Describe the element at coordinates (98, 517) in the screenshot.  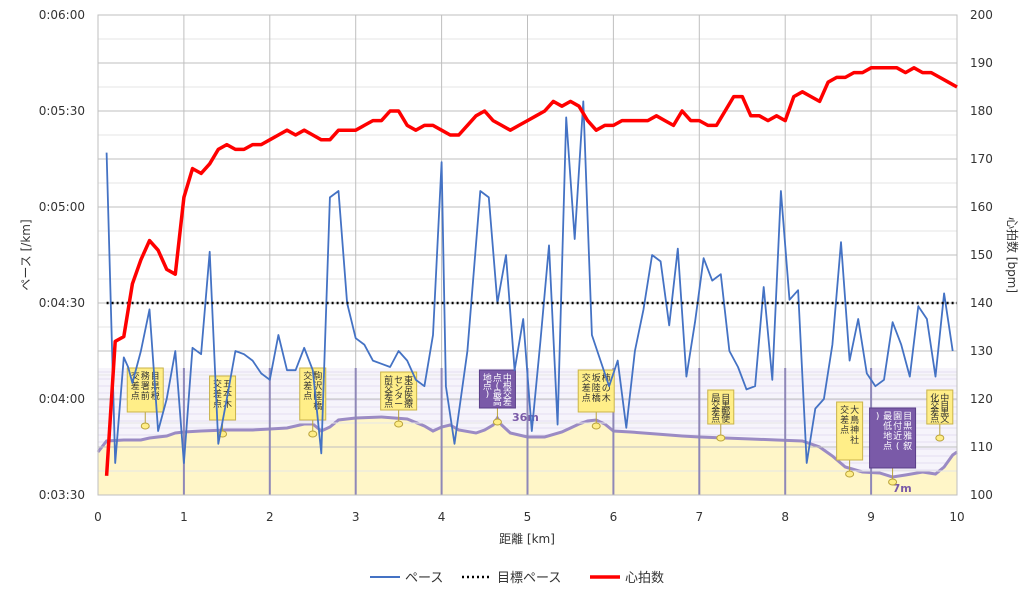
I see `x-tick-label: 0` at that location.